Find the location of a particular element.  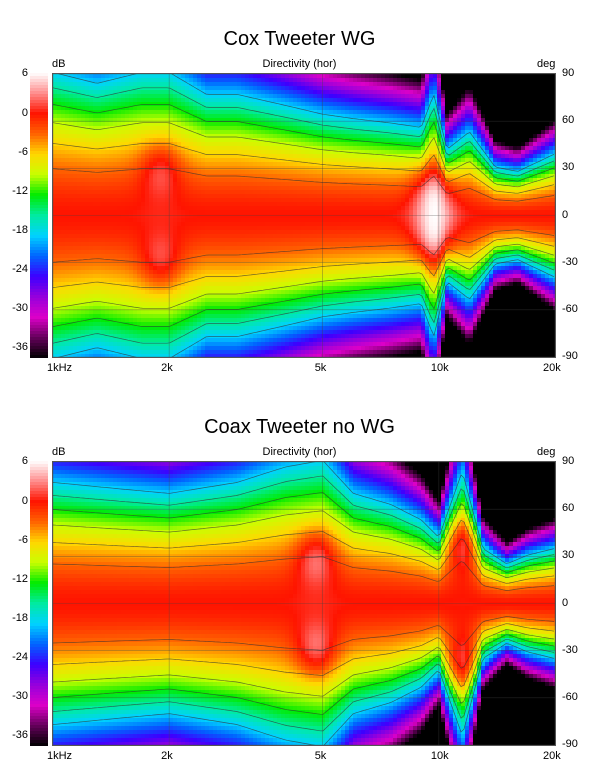

chart-title: Cox Tweeter WG is located at coordinates (299, 39).